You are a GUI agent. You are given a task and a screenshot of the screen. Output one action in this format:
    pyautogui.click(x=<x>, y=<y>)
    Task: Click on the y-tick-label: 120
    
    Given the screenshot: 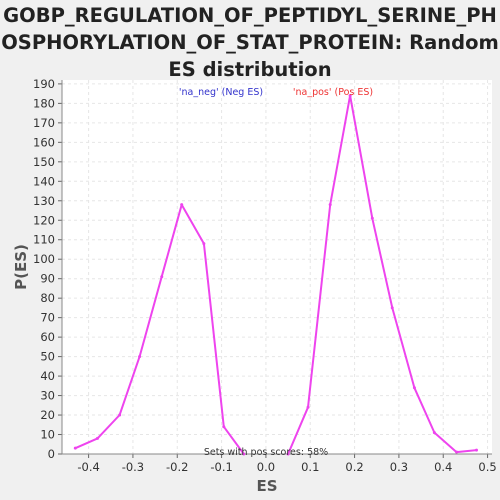 What is the action you would take?
    pyautogui.click(x=44, y=220)
    